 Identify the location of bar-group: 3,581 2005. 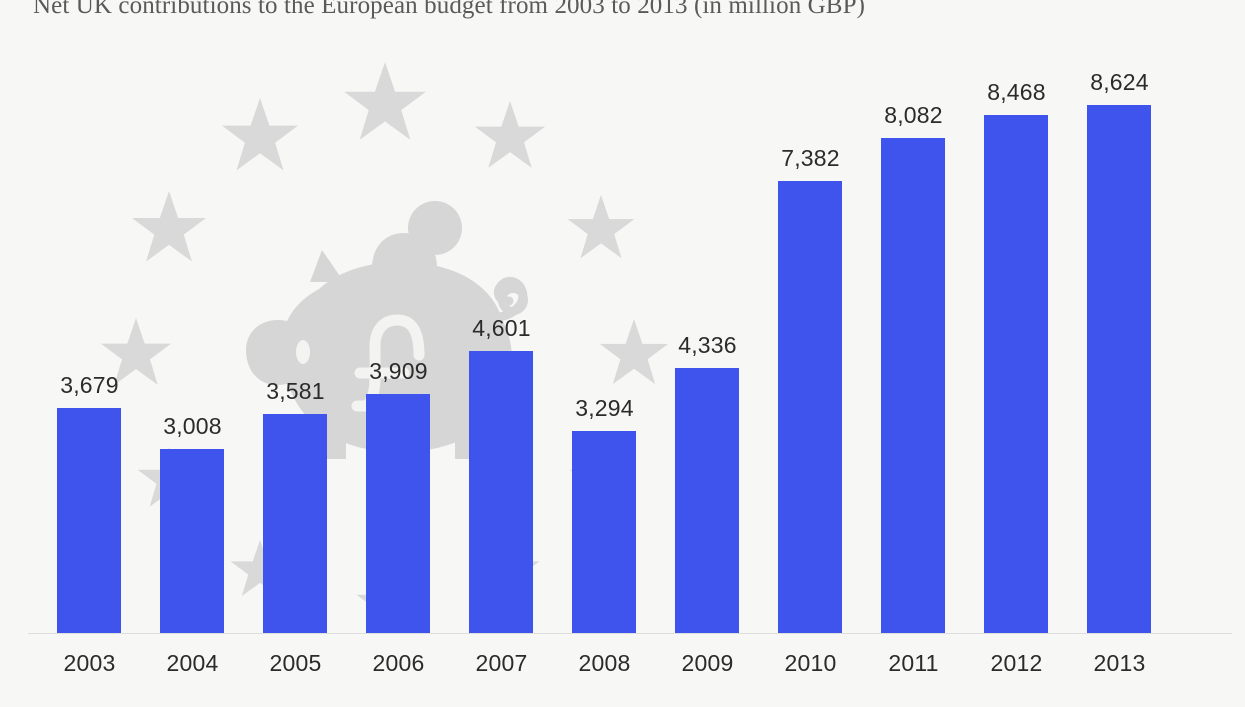
(295, 351).